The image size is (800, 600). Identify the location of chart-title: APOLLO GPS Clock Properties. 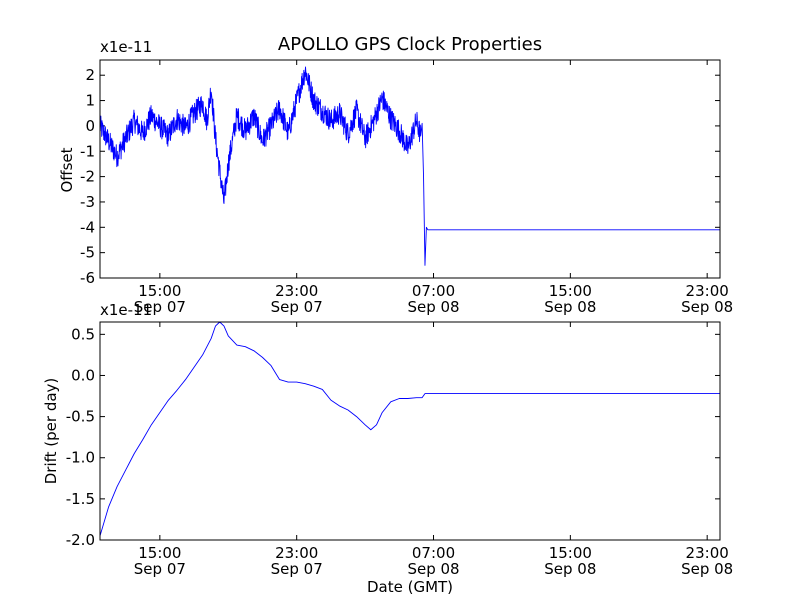
(410, 44).